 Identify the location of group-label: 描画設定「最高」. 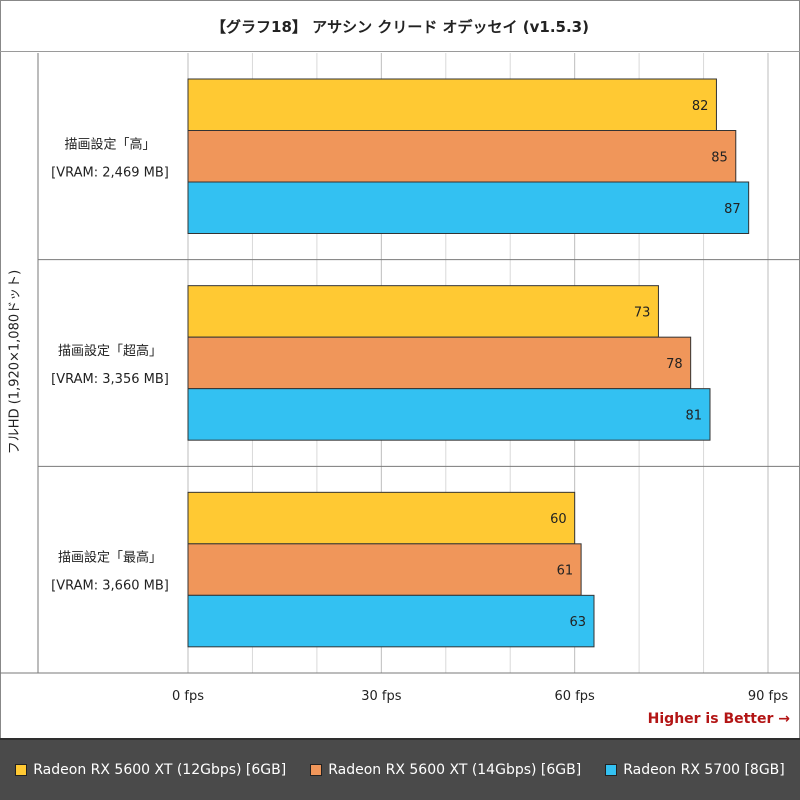
(110, 558).